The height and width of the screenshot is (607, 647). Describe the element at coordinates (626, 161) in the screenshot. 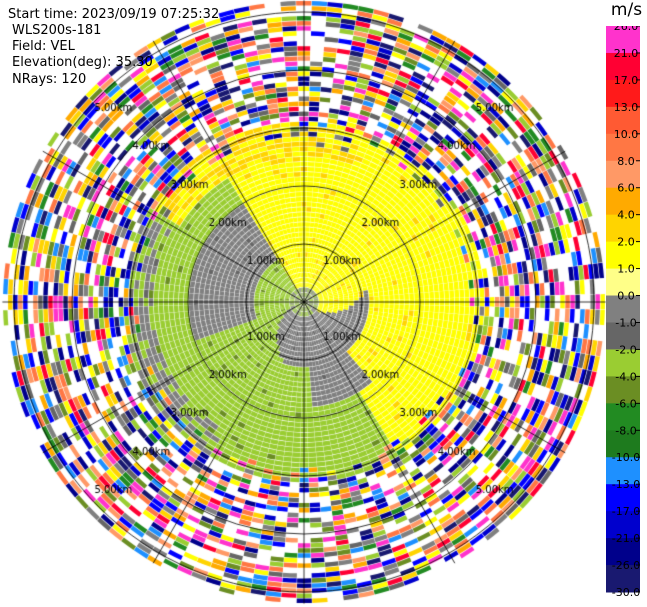

I see `colorbar-tick-label: 8.0` at that location.